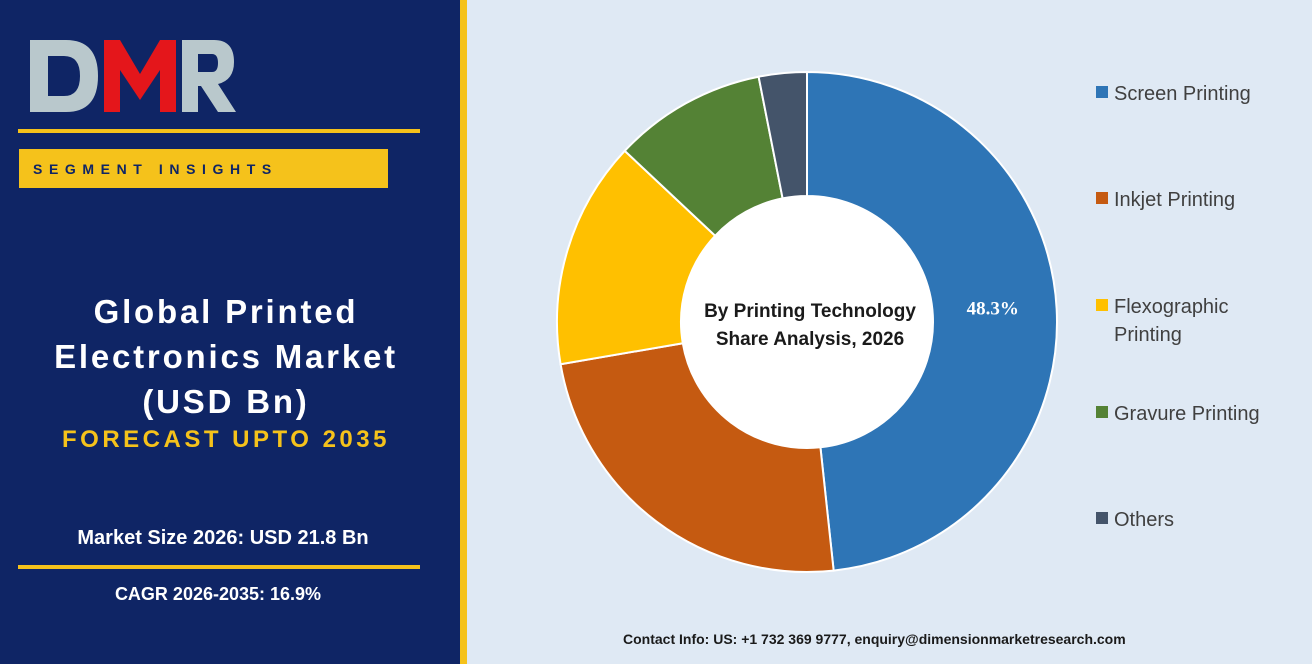 The width and height of the screenshot is (1312, 664). What do you see at coordinates (223, 538) in the screenshot?
I see `market-size-text: Market Size 2026: USD 21.8 Bn` at bounding box center [223, 538].